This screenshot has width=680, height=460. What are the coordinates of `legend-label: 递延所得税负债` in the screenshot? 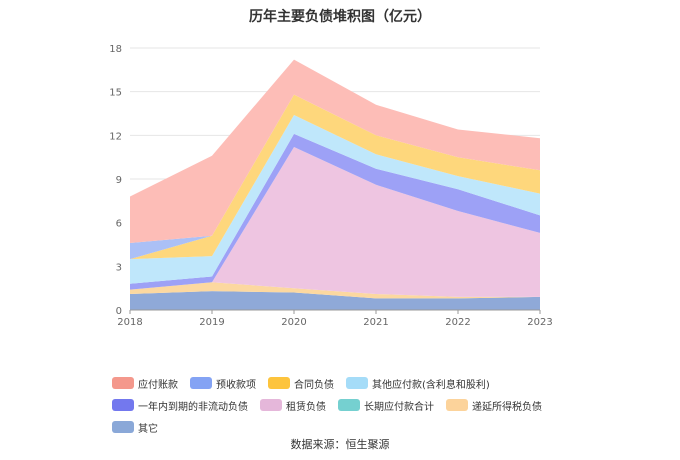 It's located at (507, 407).